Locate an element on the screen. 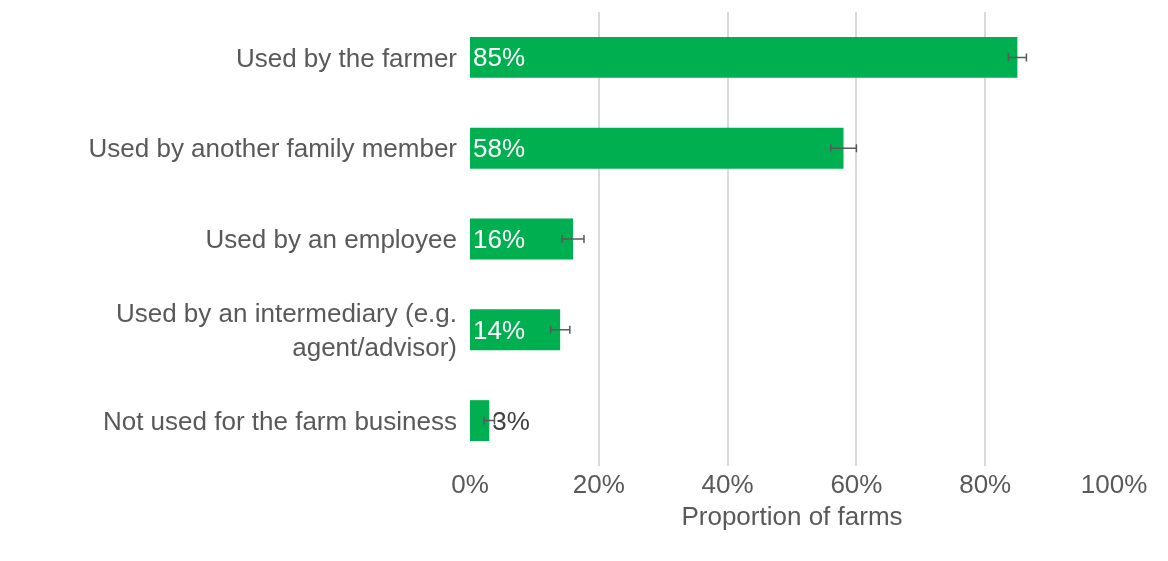 The image size is (1168, 561). data-label: 16% is located at coordinates (499, 239).